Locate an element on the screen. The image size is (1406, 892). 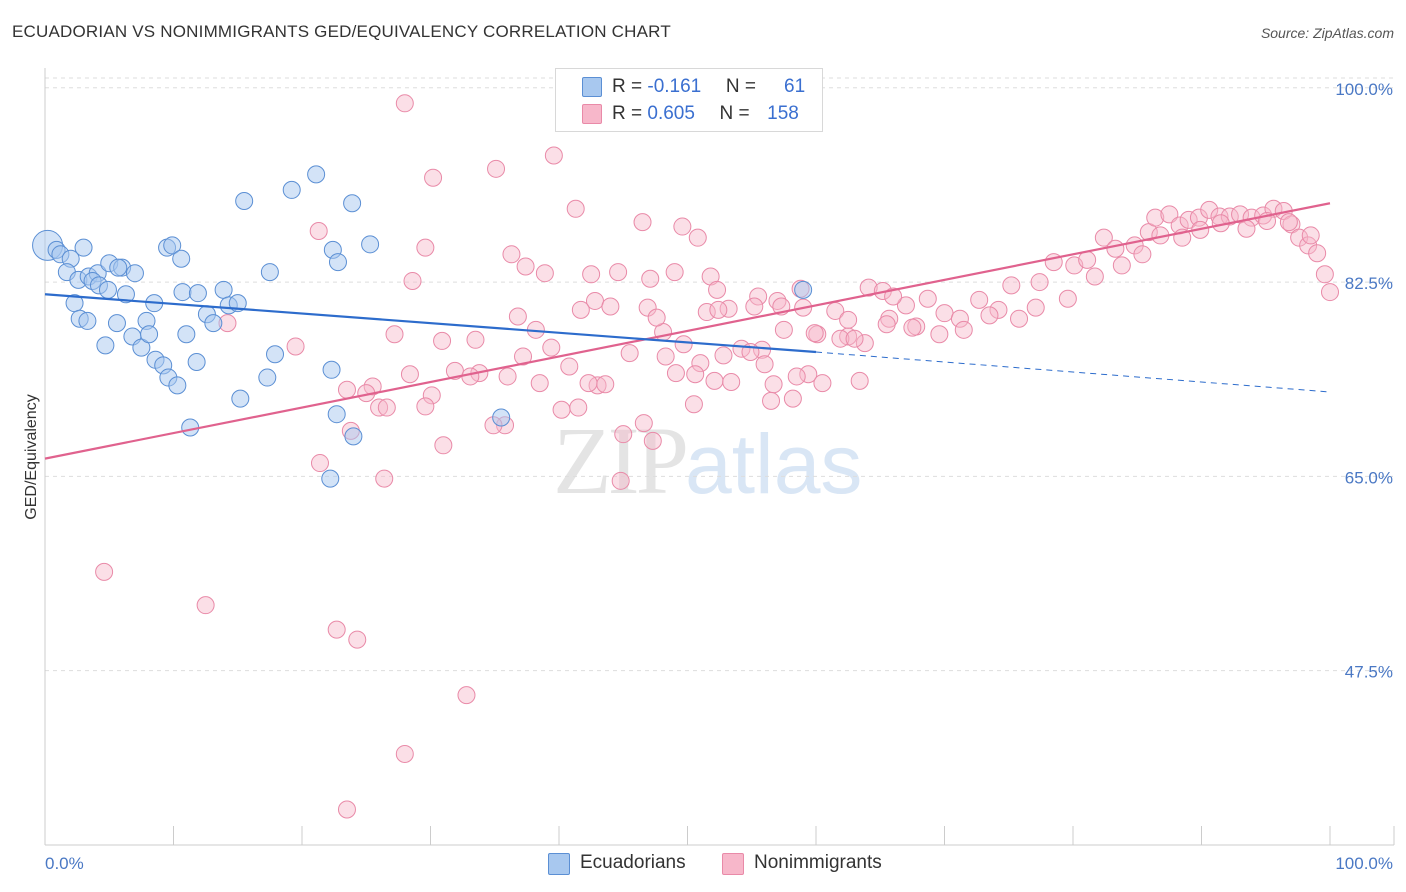
bottom-legend-swatch-nonimmigrants is located at coordinates (733, 864).